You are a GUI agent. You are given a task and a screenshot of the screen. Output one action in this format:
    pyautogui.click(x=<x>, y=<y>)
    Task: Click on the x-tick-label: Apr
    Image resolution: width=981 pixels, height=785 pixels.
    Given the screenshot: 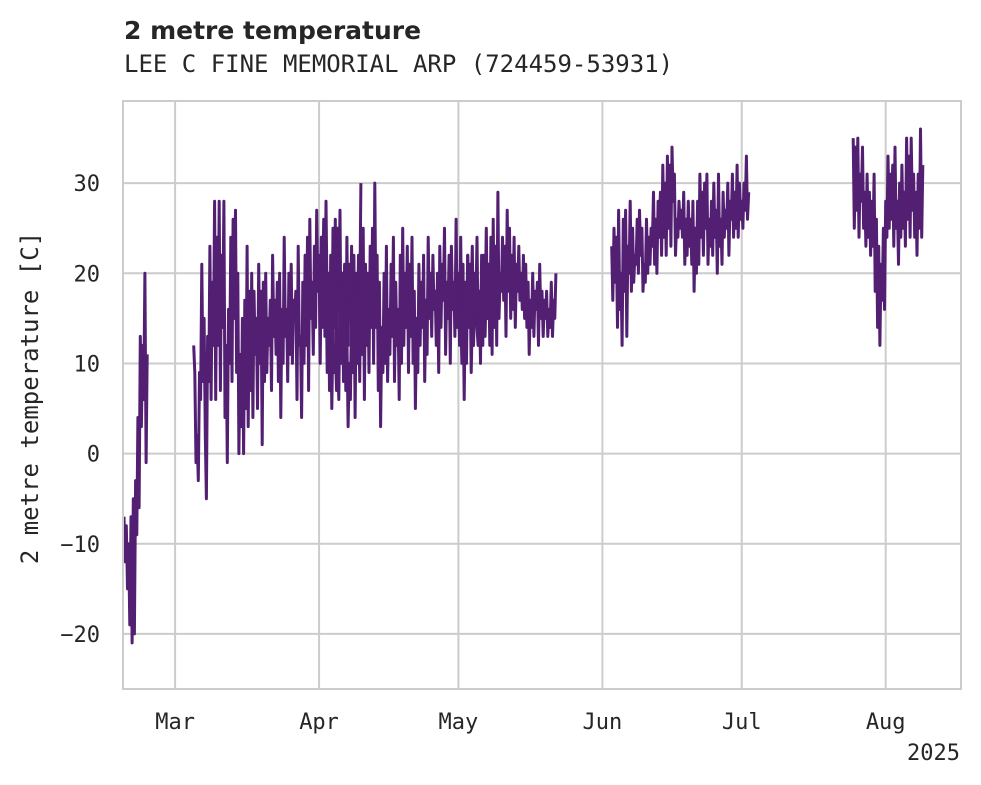 What is the action you would take?
    pyautogui.click(x=319, y=722)
    